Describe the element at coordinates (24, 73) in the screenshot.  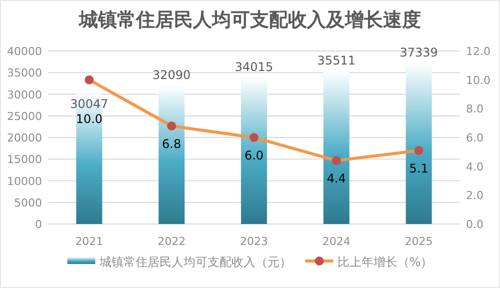
I see `y-tick-label: 35000` at that location.